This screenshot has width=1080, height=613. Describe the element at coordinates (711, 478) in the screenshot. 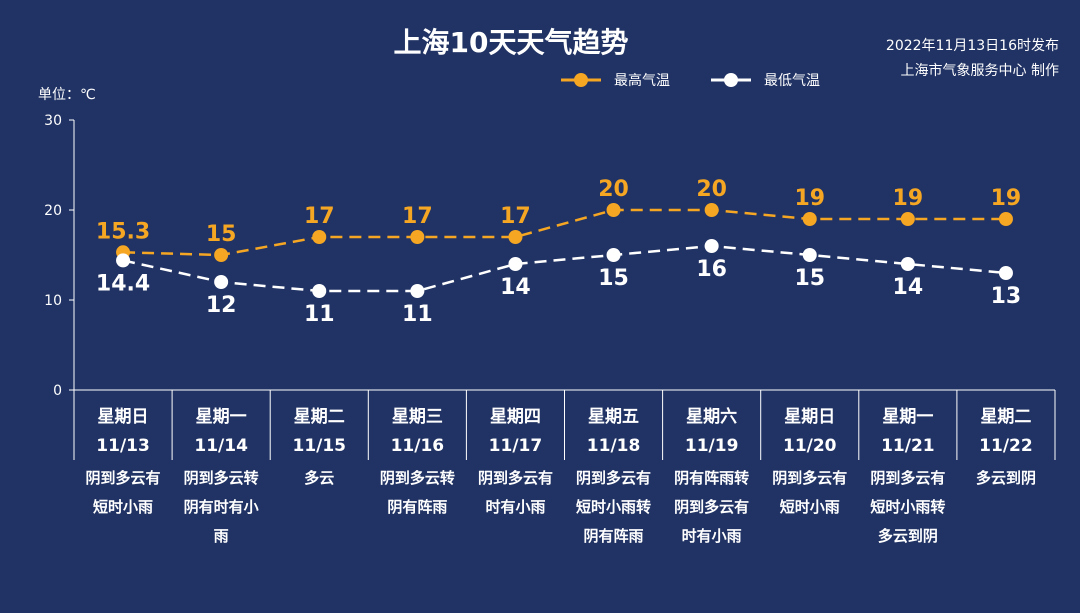

I see `weather-text: 阴有阵雨转` at that location.